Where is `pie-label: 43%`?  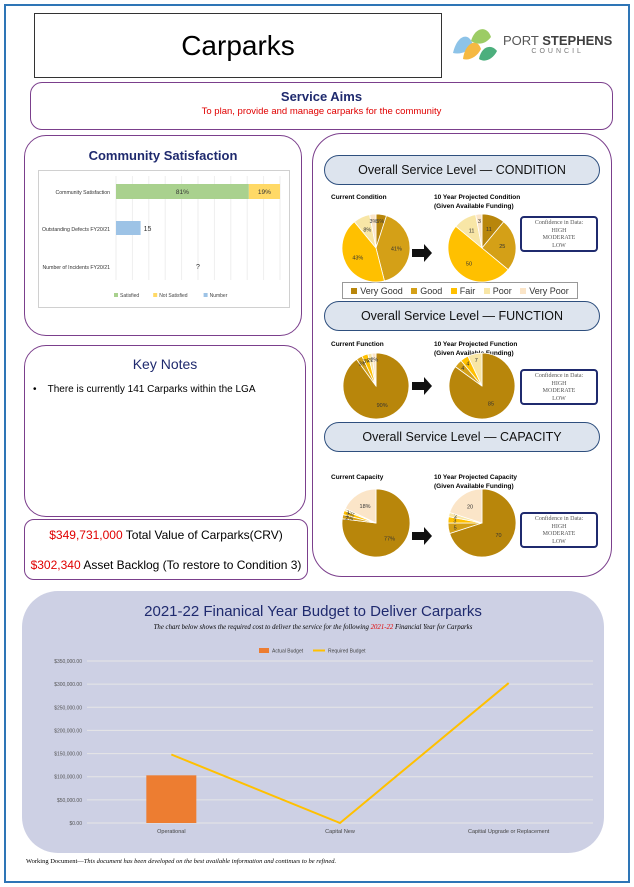
pie-label: 43% is located at coordinates (357, 258).